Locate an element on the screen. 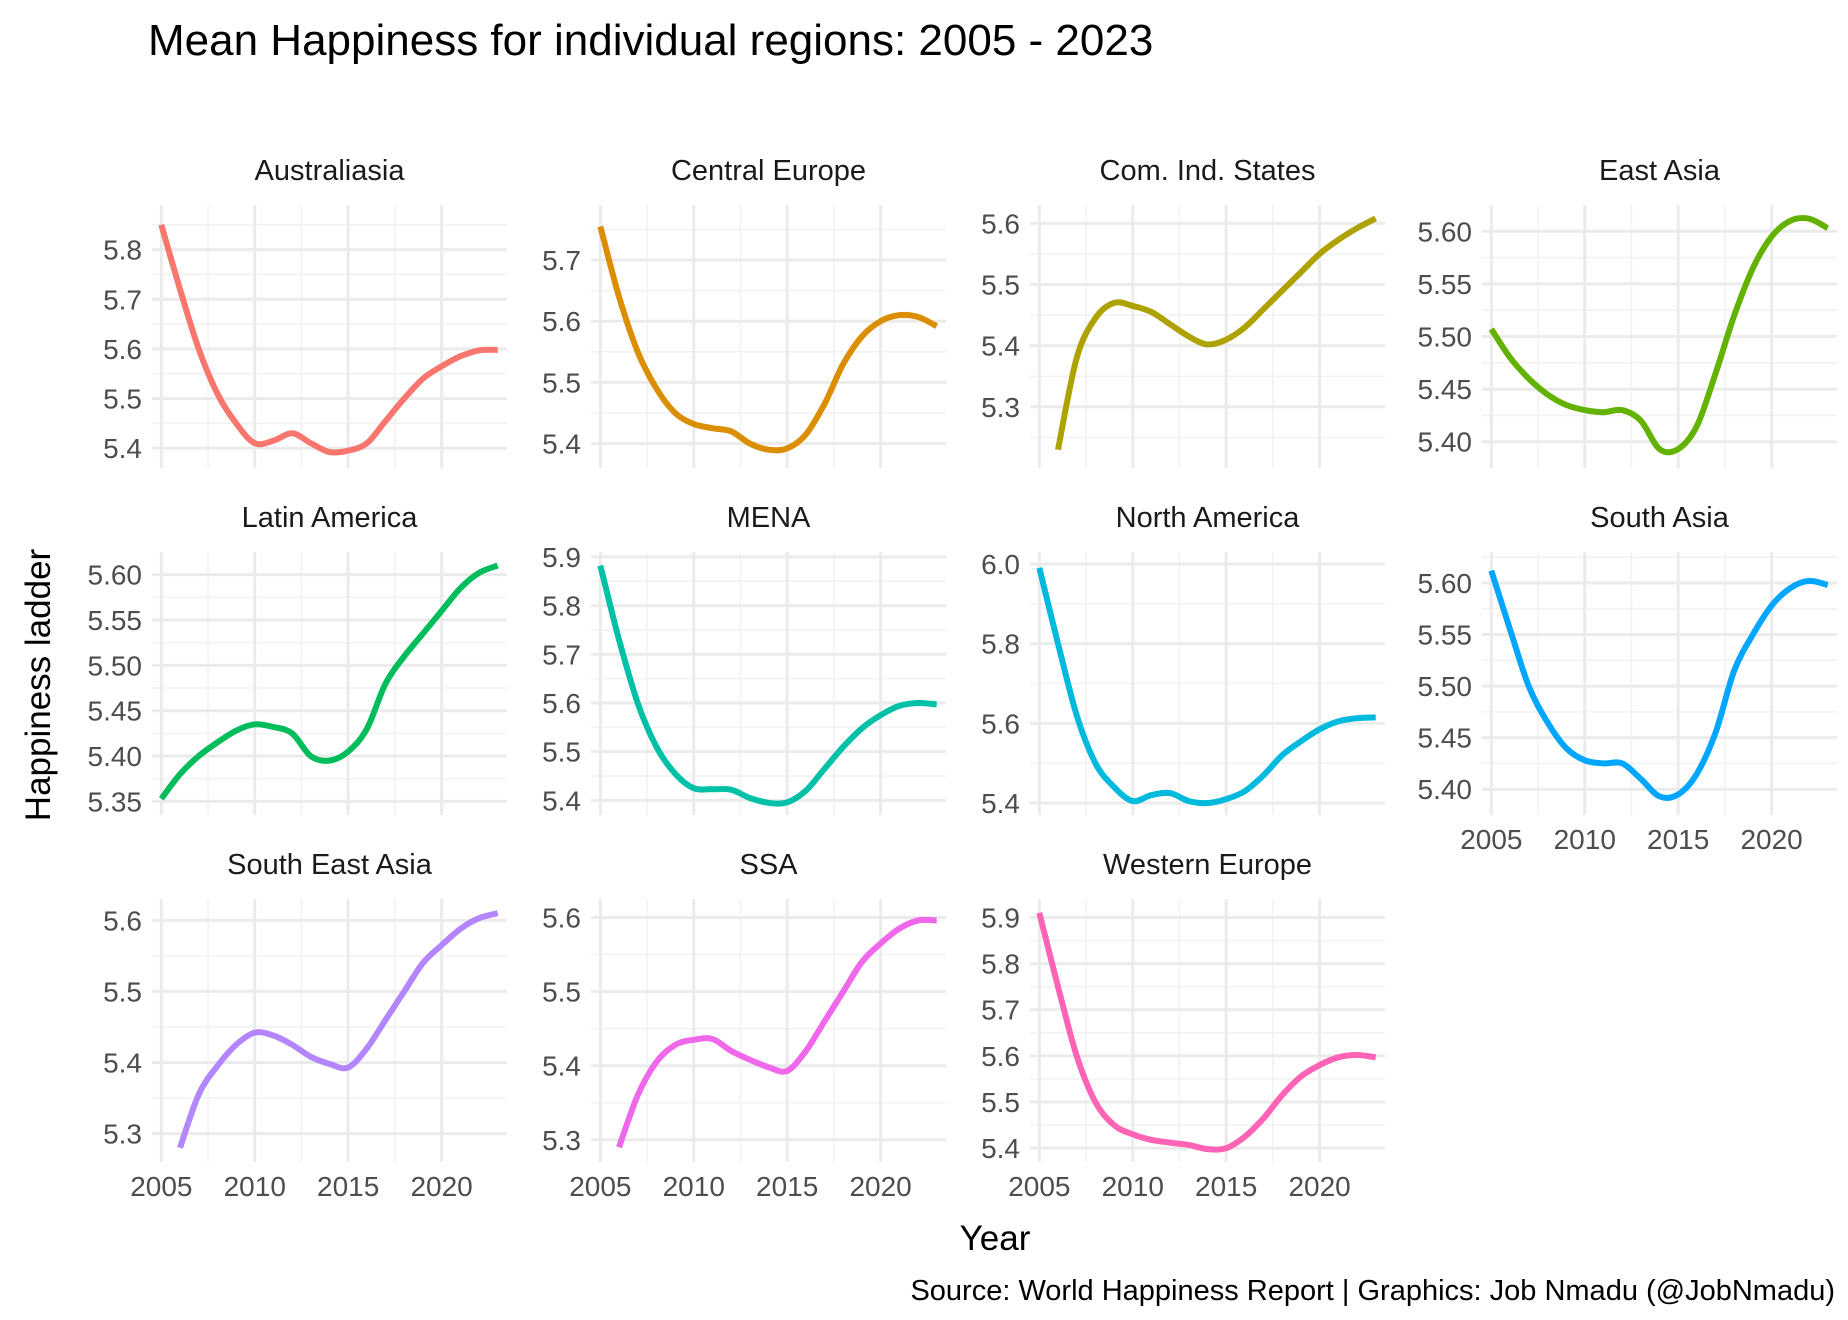  panel-mena: 5.4 5.5 5.6 5.7 5.8 5.9 MENA is located at coordinates (744, 659).